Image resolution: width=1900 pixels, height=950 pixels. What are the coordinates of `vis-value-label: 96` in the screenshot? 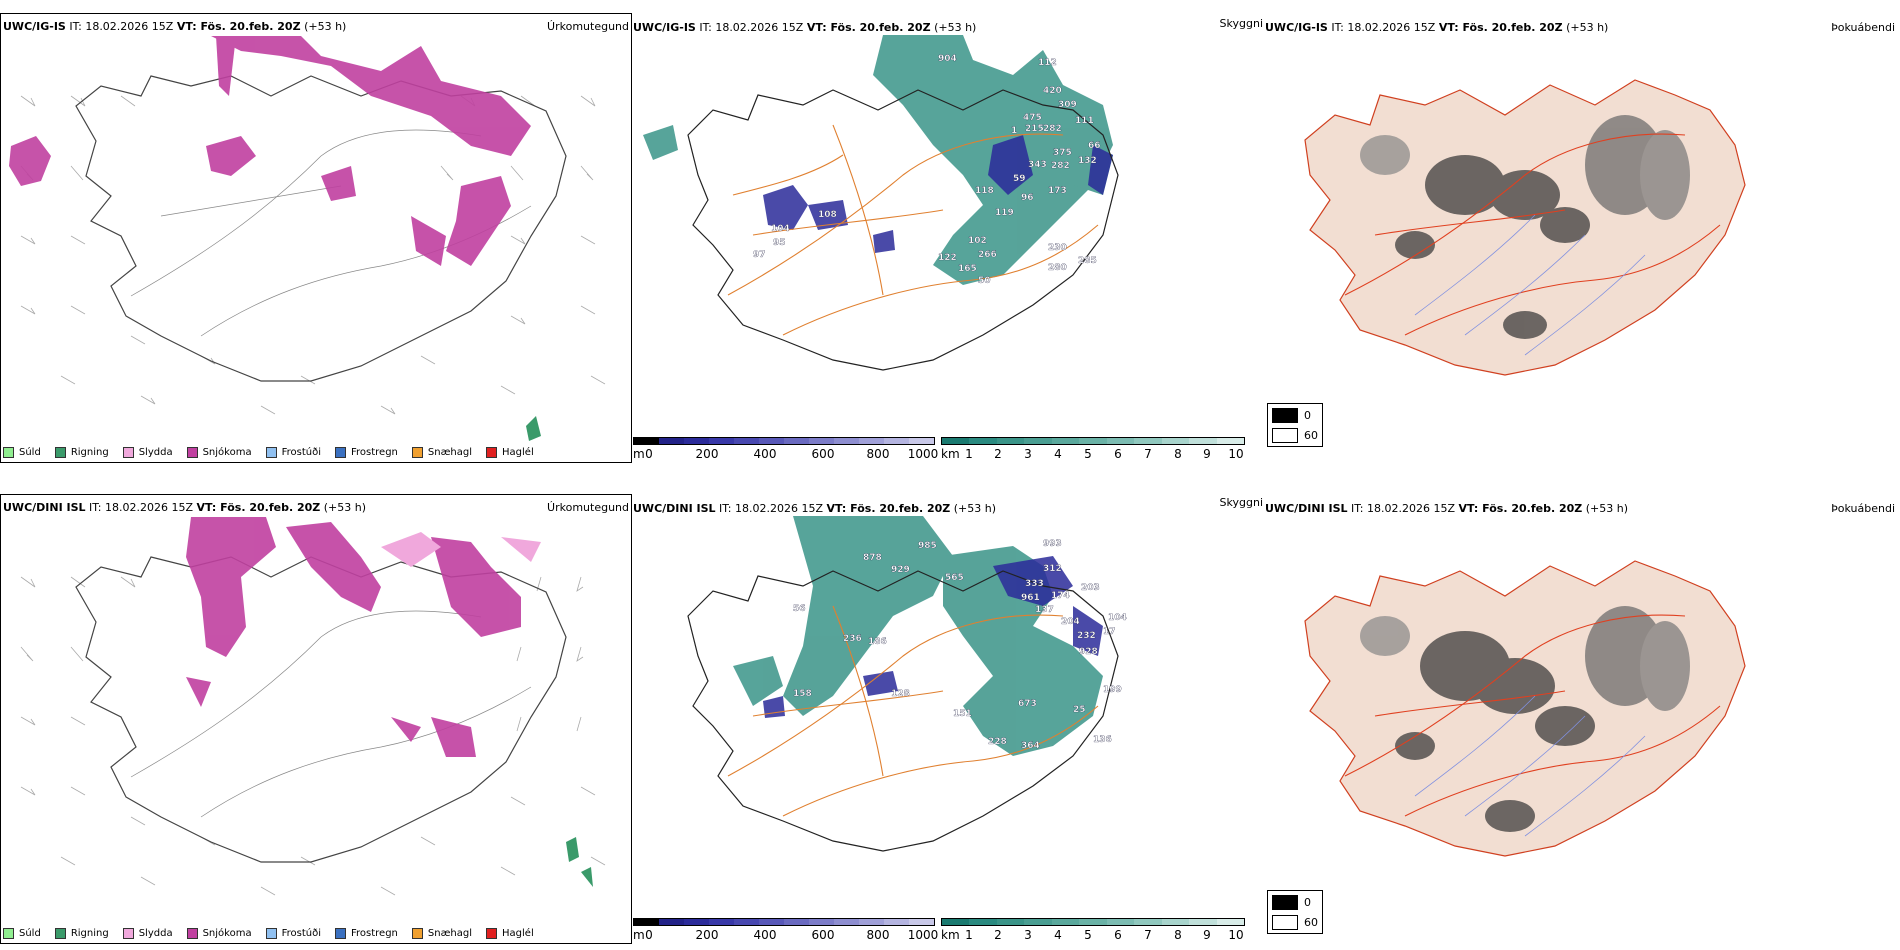 It's located at (1027, 198).